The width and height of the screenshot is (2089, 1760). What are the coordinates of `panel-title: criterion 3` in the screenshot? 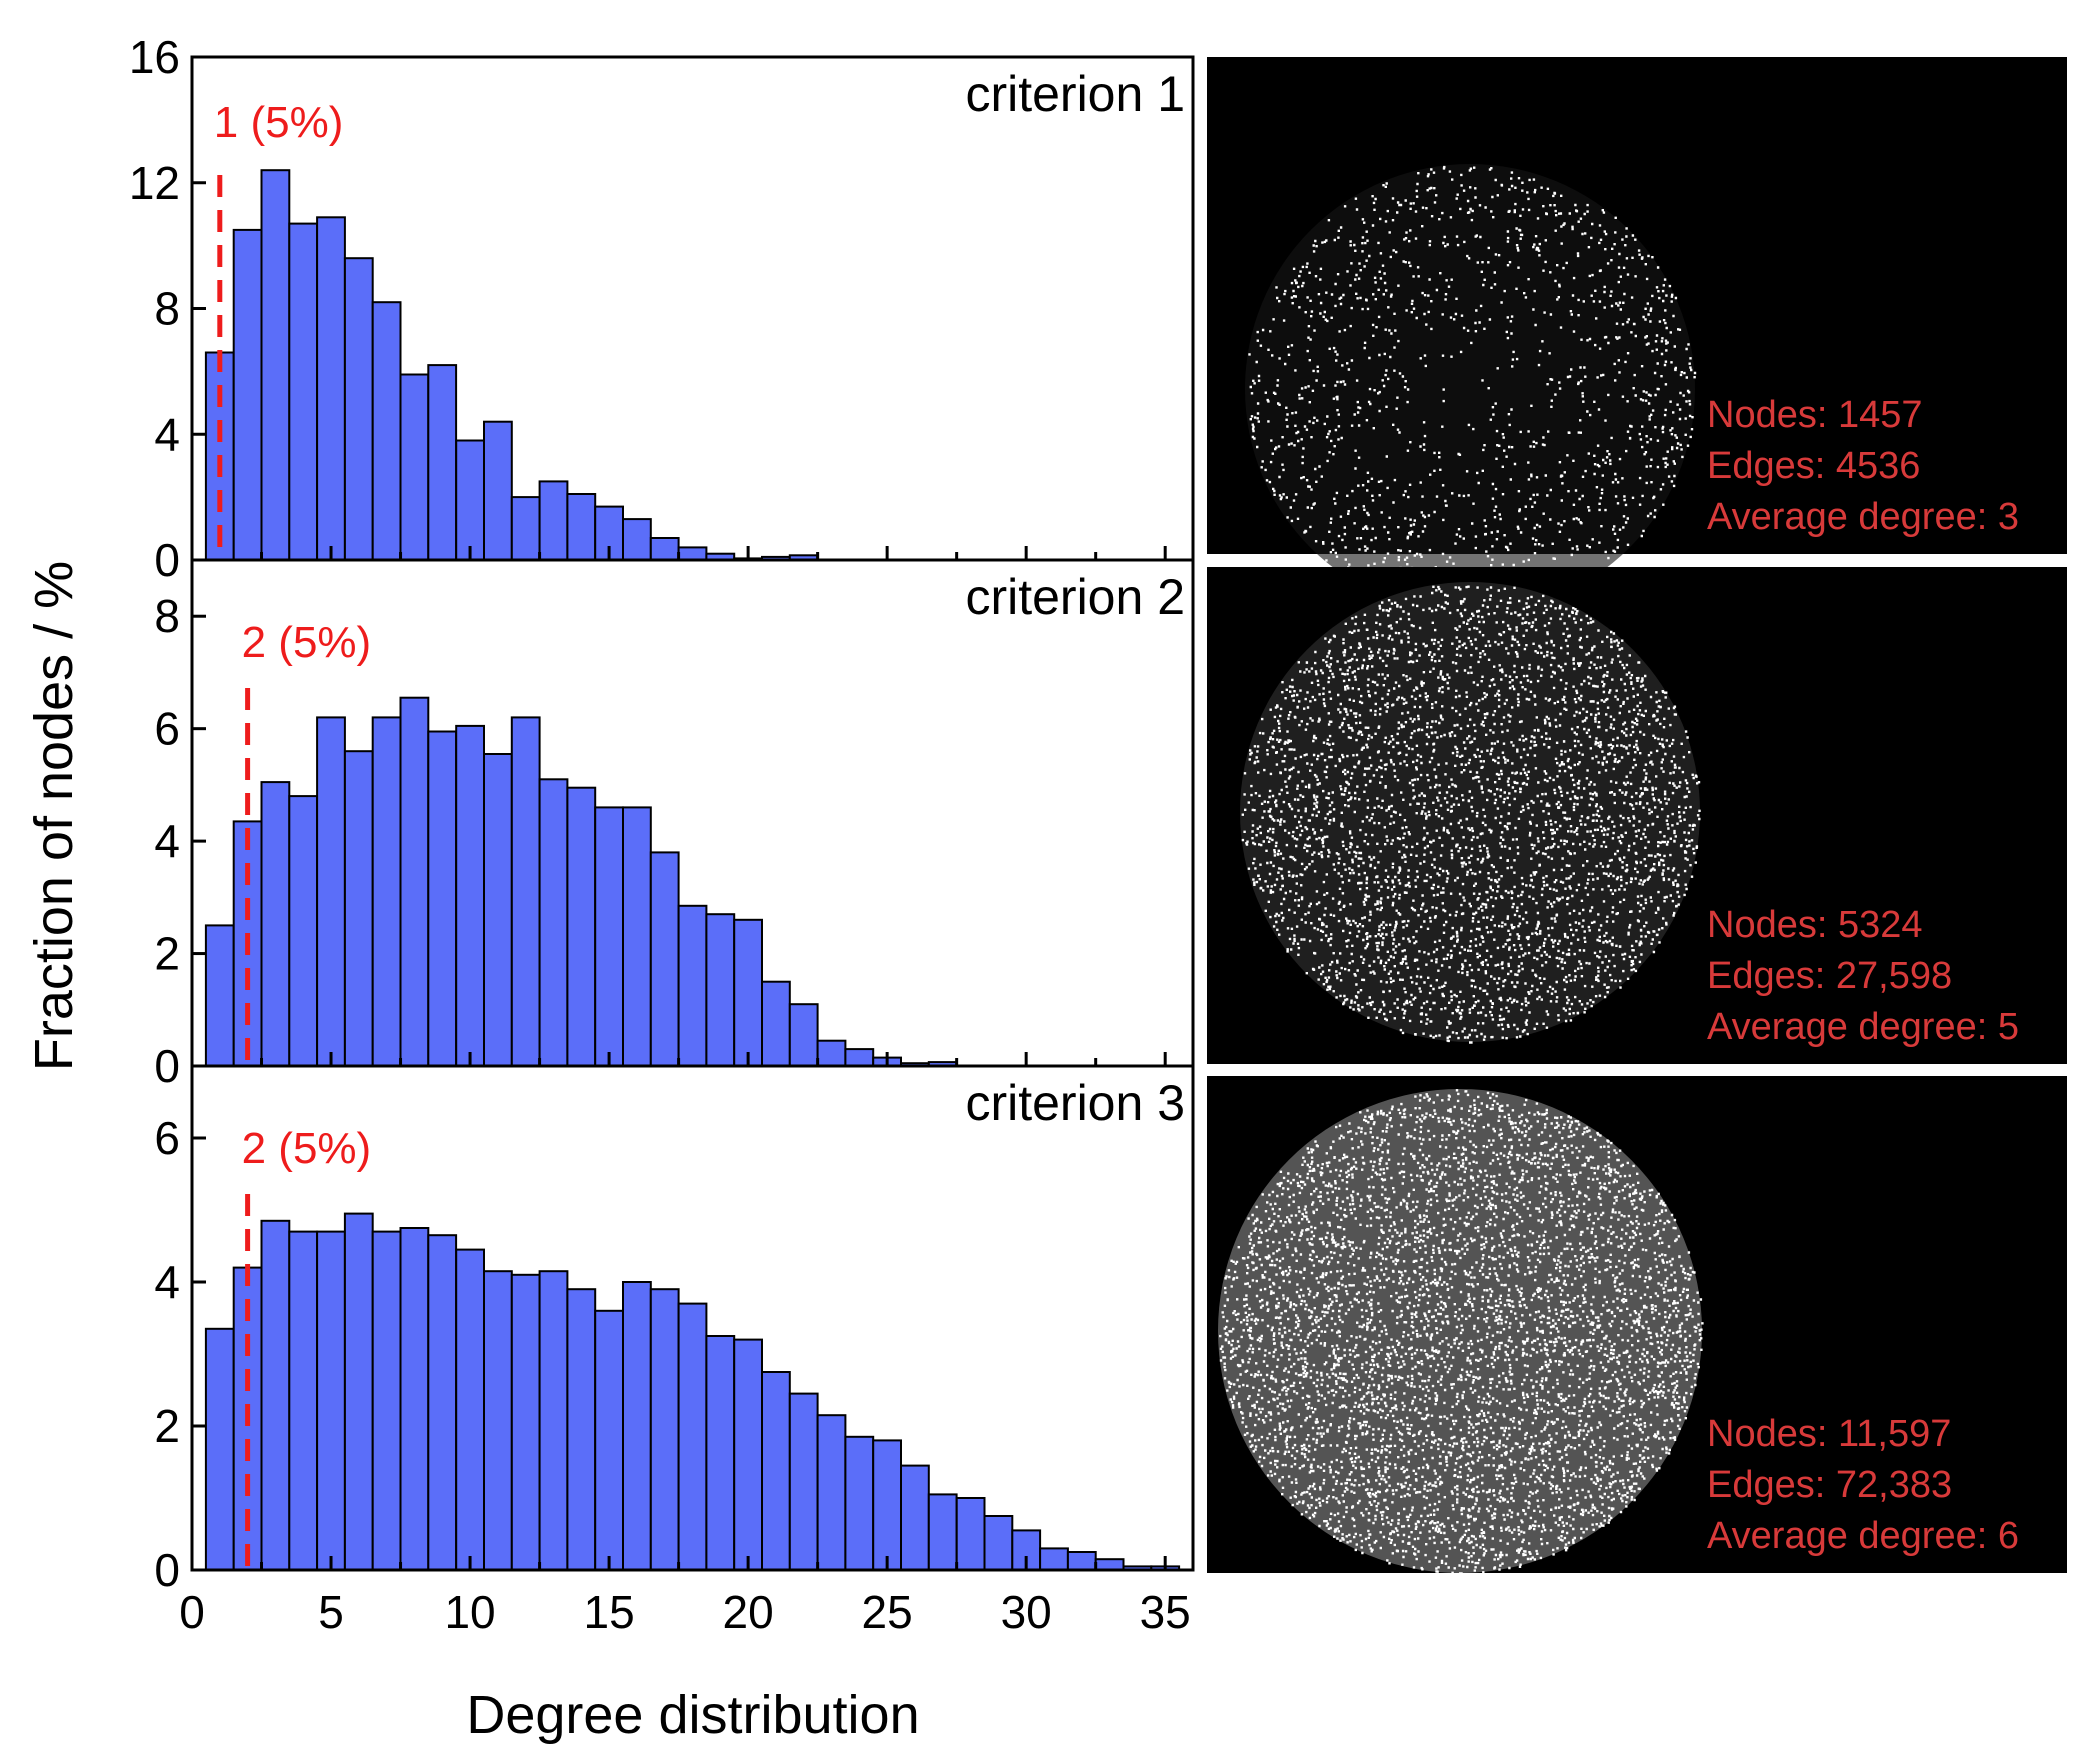 It's located at (1075, 1103).